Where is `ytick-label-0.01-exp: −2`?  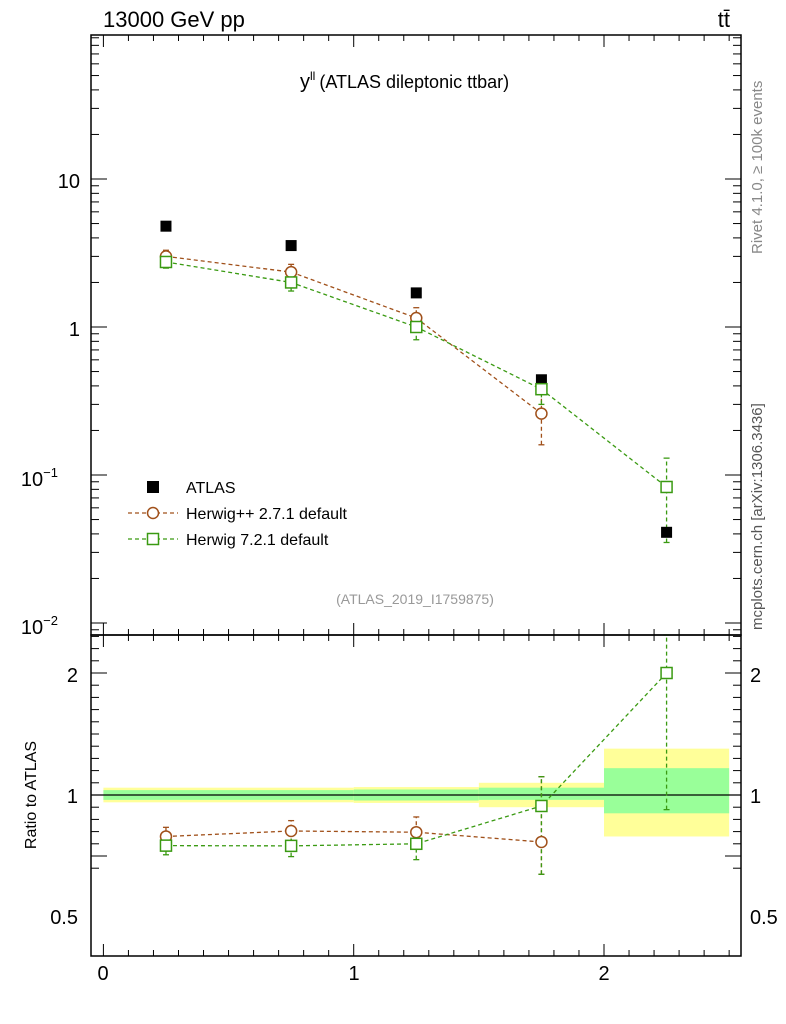 ytick-label-0.01-exp: −2 is located at coordinates (50, 620).